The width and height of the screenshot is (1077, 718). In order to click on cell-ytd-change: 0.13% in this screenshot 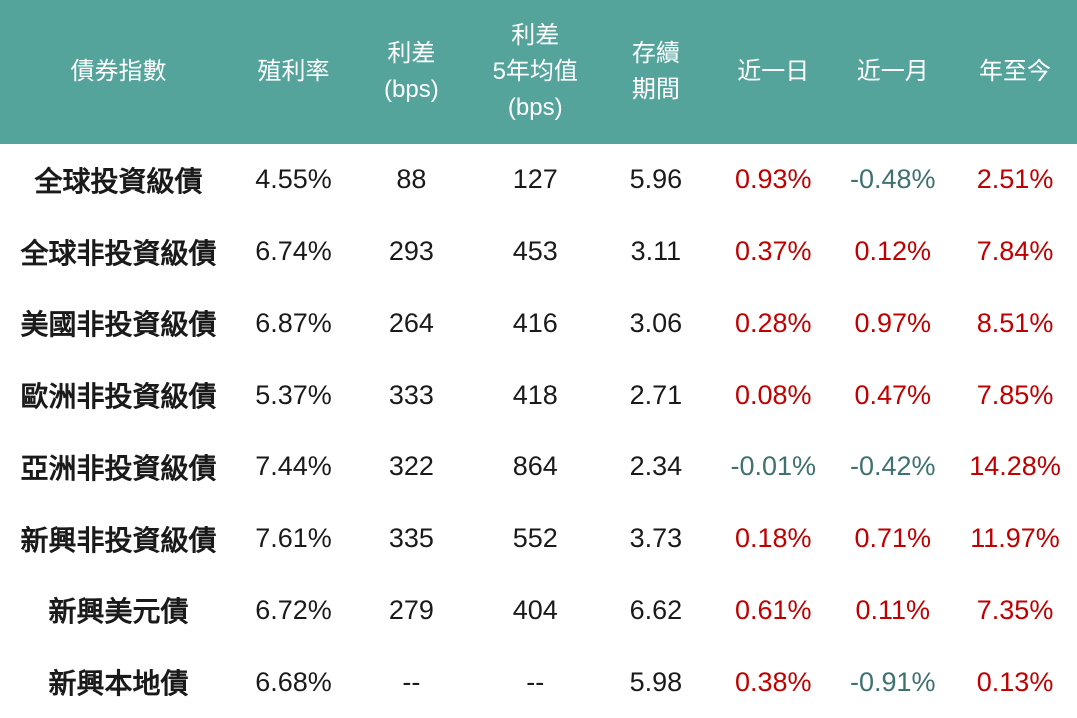, I will do `click(1015, 681)`.